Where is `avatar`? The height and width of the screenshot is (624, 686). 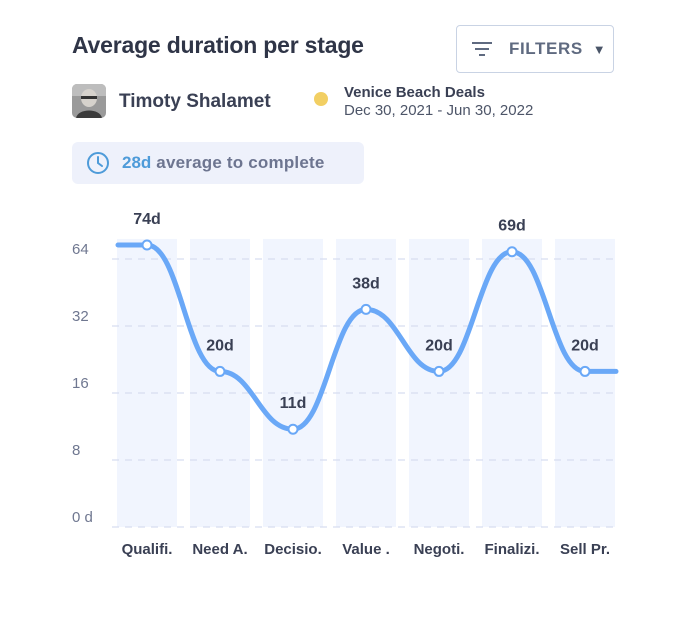 avatar is located at coordinates (89, 101).